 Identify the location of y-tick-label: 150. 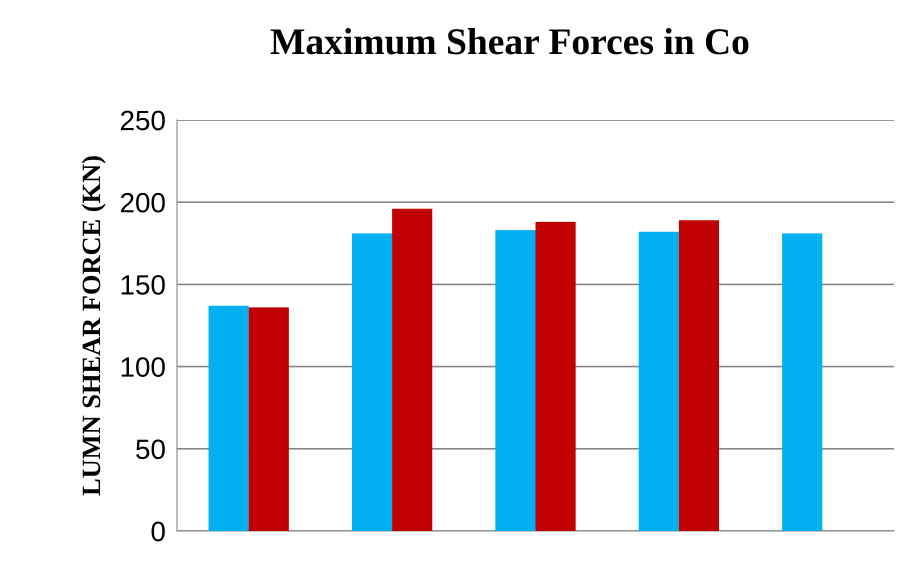
(143, 285).